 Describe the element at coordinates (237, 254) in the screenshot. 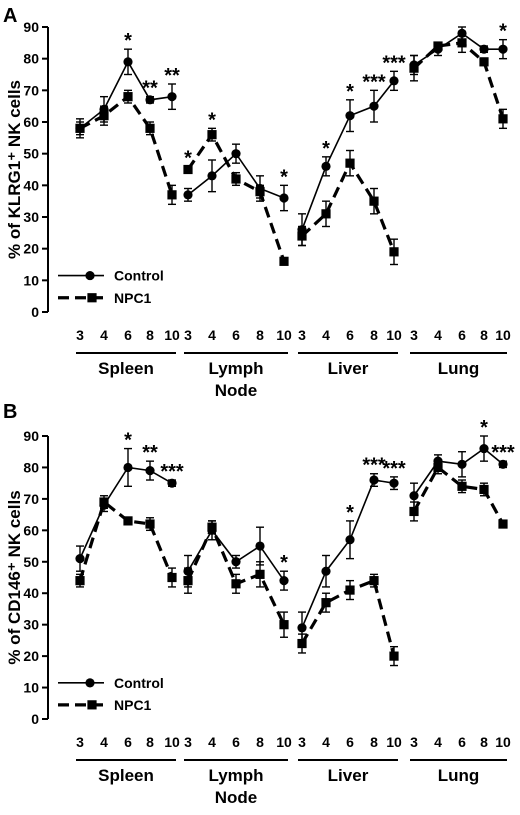

I see `group-lymph-node: 3 4 6 8 10 Lymph Node * * *` at that location.